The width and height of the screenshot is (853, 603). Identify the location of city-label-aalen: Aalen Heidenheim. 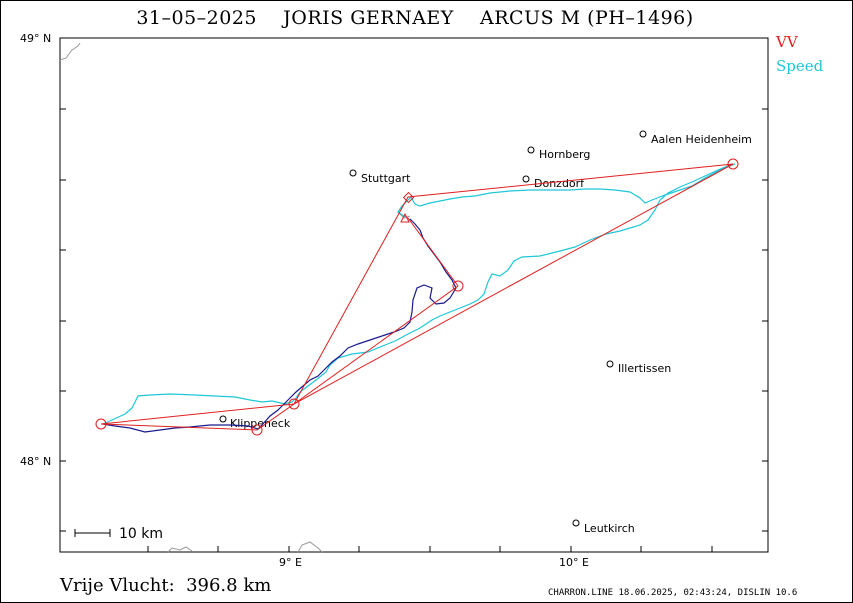
(701, 139).